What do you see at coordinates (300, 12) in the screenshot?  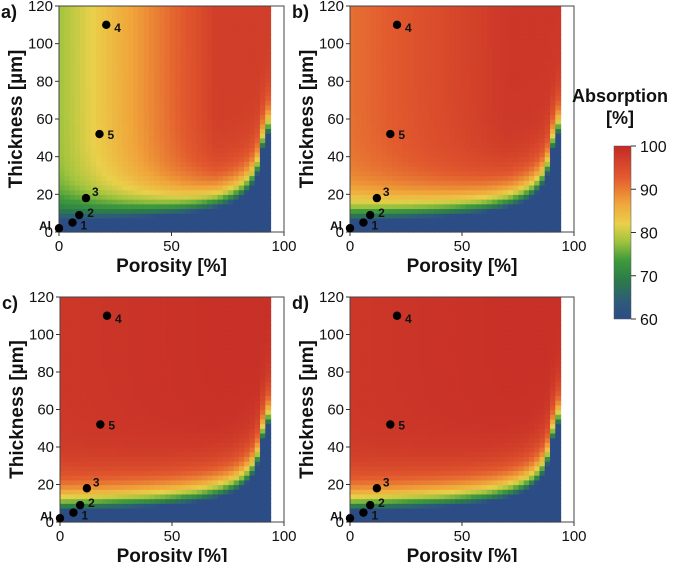 I see `panel-label: b)` at bounding box center [300, 12].